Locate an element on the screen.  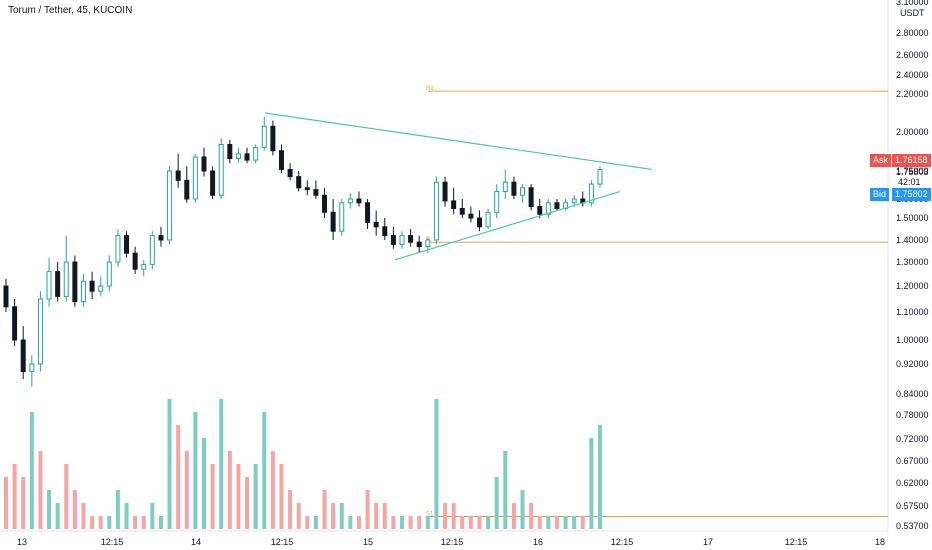
x-tick-label: 15 is located at coordinates (368, 542).